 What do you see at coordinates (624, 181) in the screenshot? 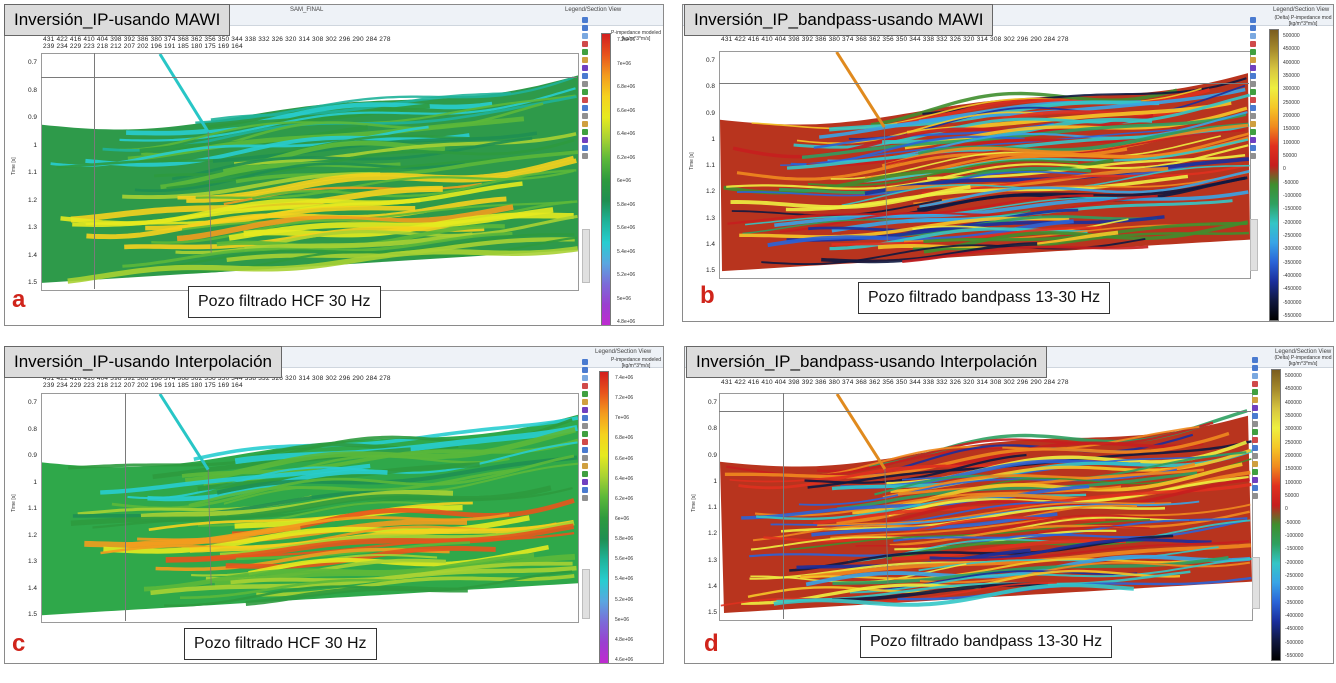
I see `colorbar-tick-label: 6e+06` at bounding box center [624, 181].